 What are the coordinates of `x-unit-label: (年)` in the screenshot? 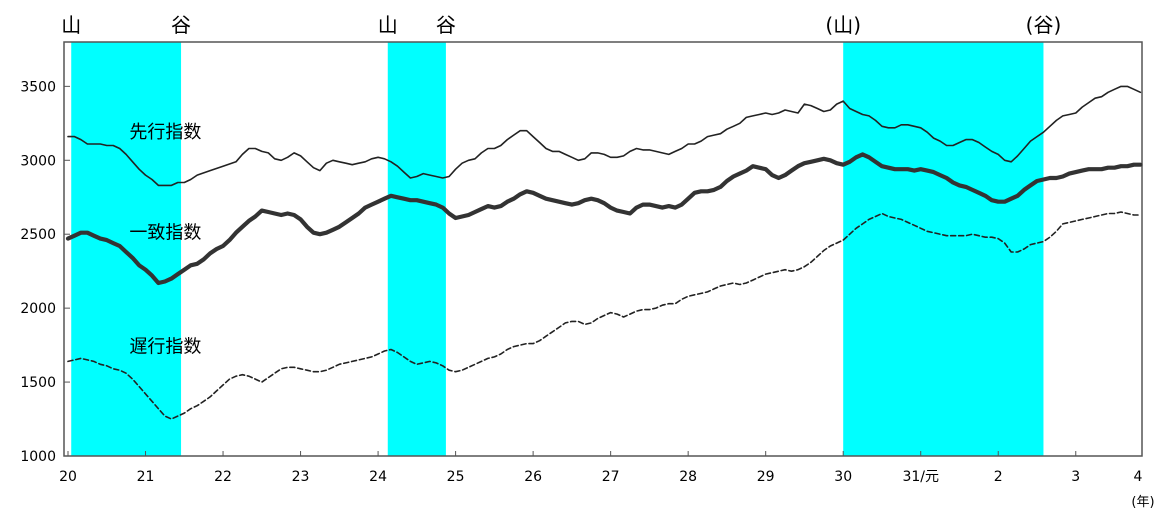 It's located at (1142, 502).